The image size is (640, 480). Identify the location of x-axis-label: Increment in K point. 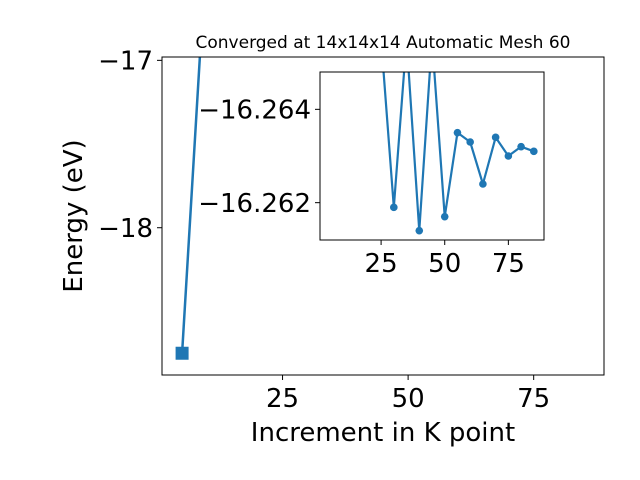
(383, 433).